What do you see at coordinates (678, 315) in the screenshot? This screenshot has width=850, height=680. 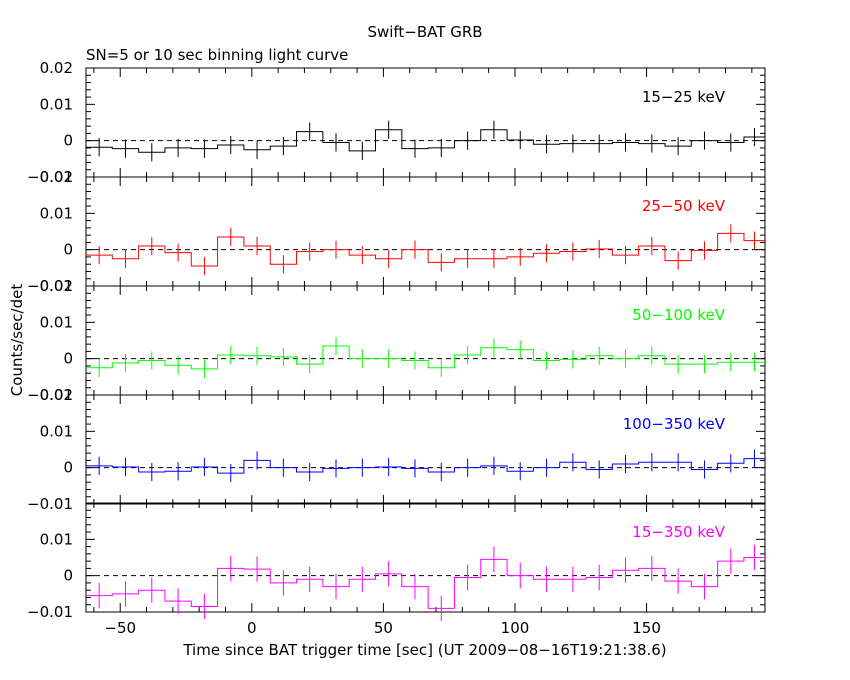 I see `energy-band-label: 50−100 keV` at bounding box center [678, 315].